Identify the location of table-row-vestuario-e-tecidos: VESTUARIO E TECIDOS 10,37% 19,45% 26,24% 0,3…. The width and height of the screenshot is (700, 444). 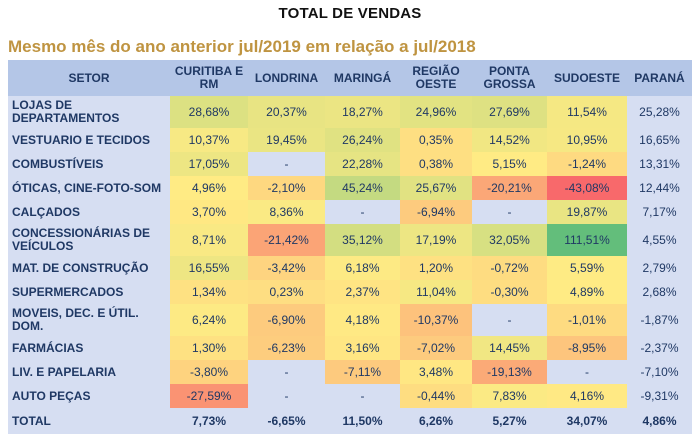
(350, 140).